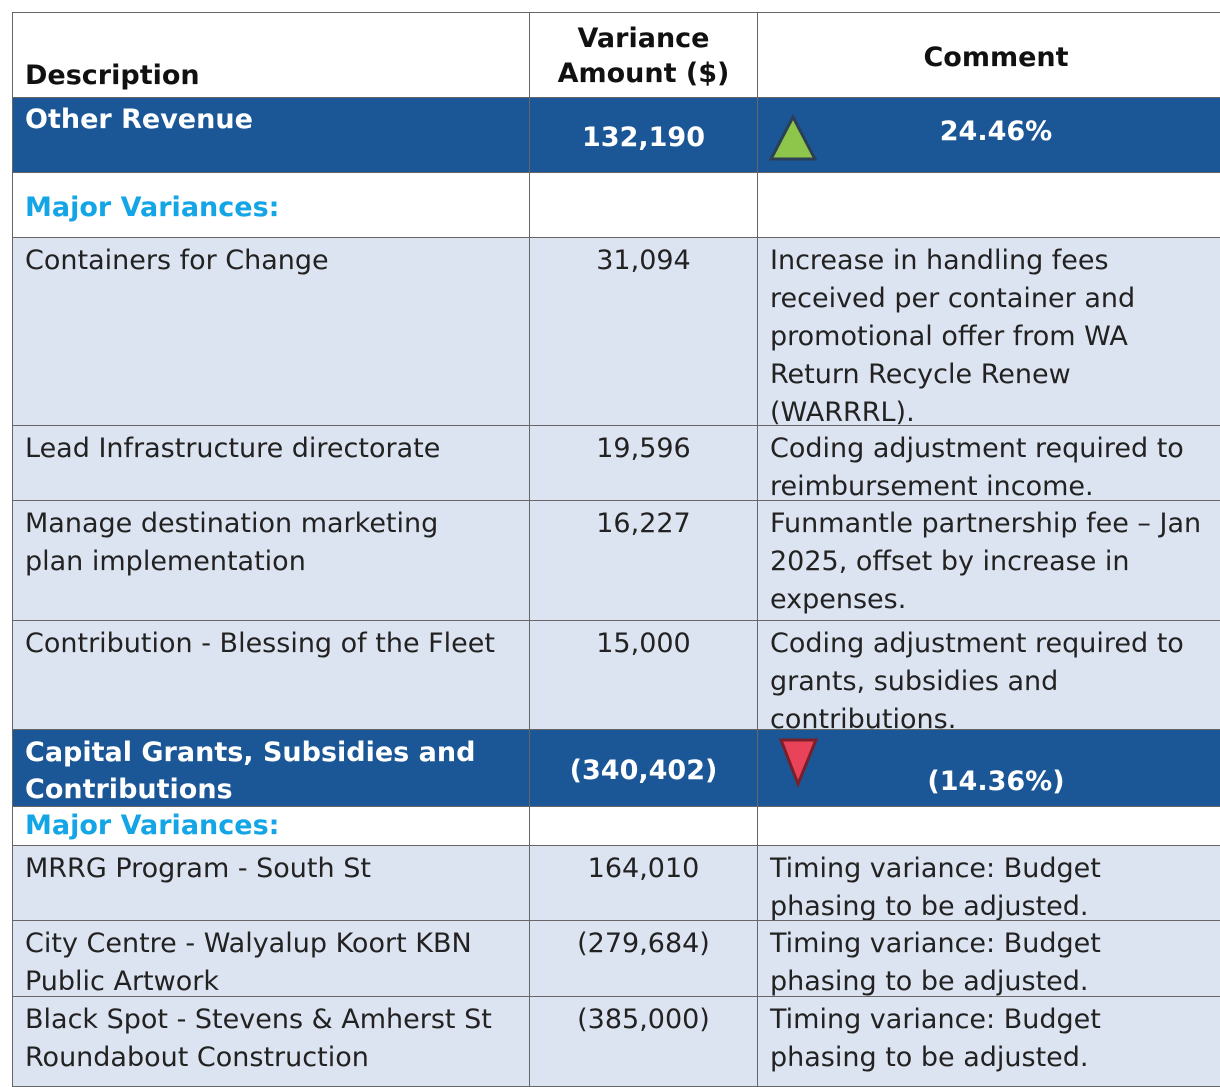 The width and height of the screenshot is (1220, 1087). What do you see at coordinates (643, 675) in the screenshot?
I see `row-cell: 15,000` at bounding box center [643, 675].